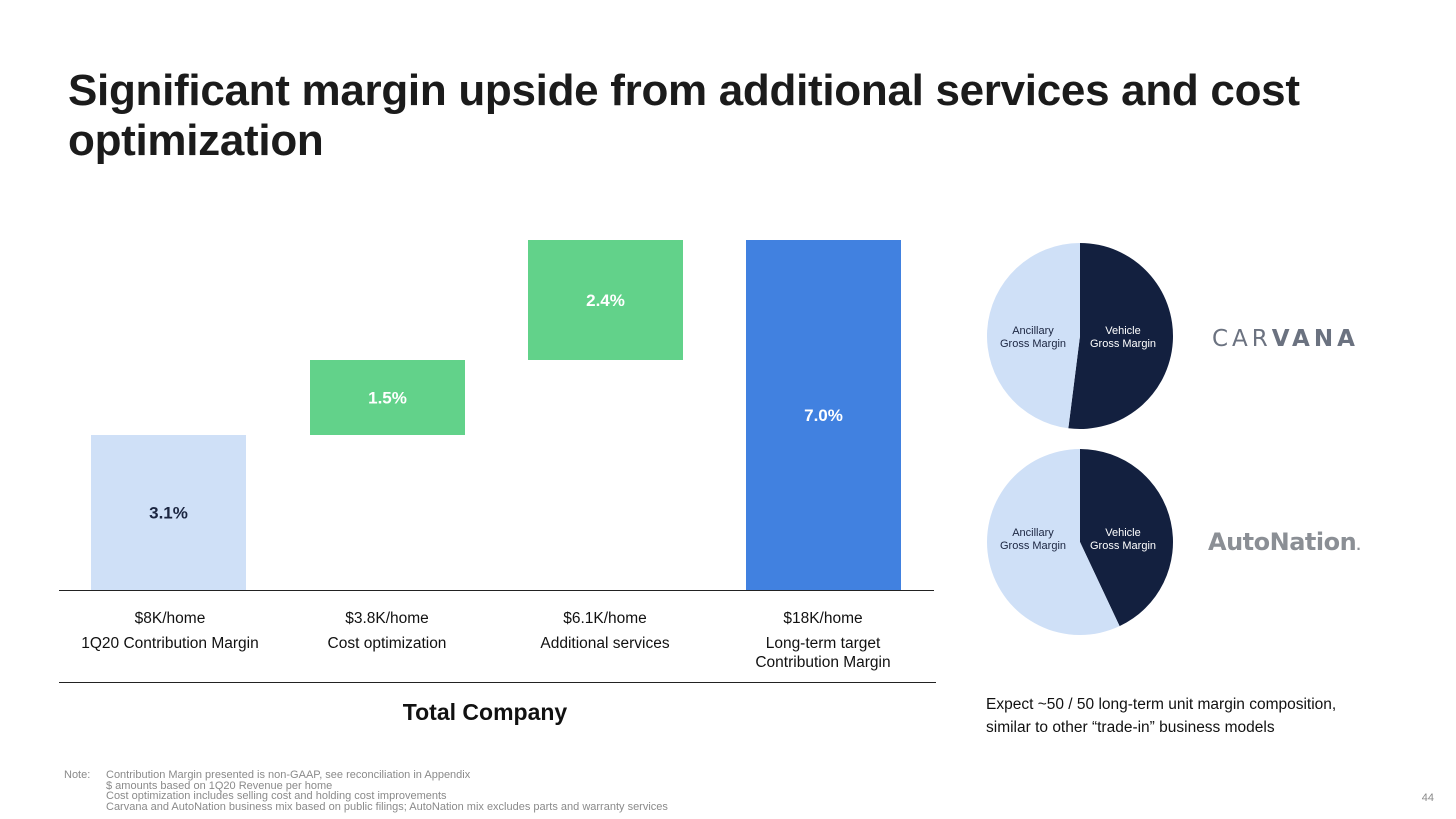 This screenshot has width=1456, height=819. What do you see at coordinates (823, 618) in the screenshot?
I see `category-amount: $18K/home` at bounding box center [823, 618].